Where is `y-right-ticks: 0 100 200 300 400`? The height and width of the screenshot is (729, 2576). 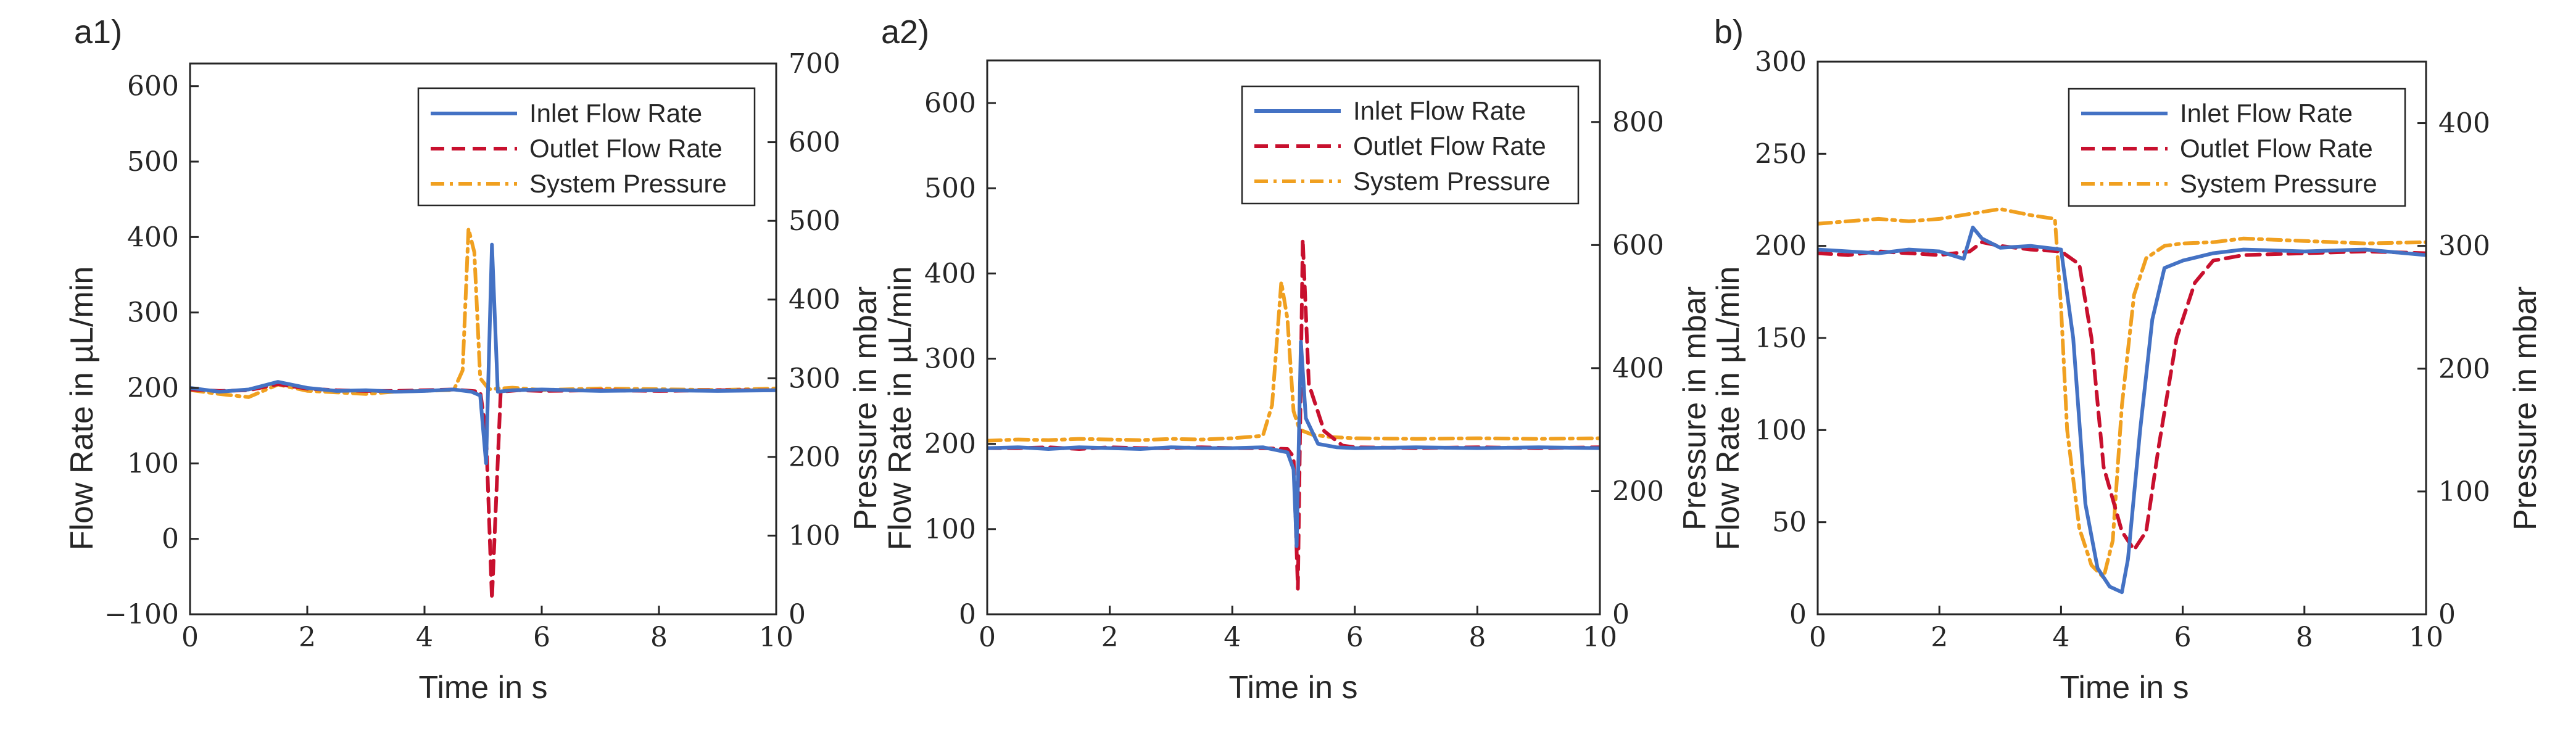
y-right-ticks: 0 100 200 300 400 is located at coordinates (2453, 369).